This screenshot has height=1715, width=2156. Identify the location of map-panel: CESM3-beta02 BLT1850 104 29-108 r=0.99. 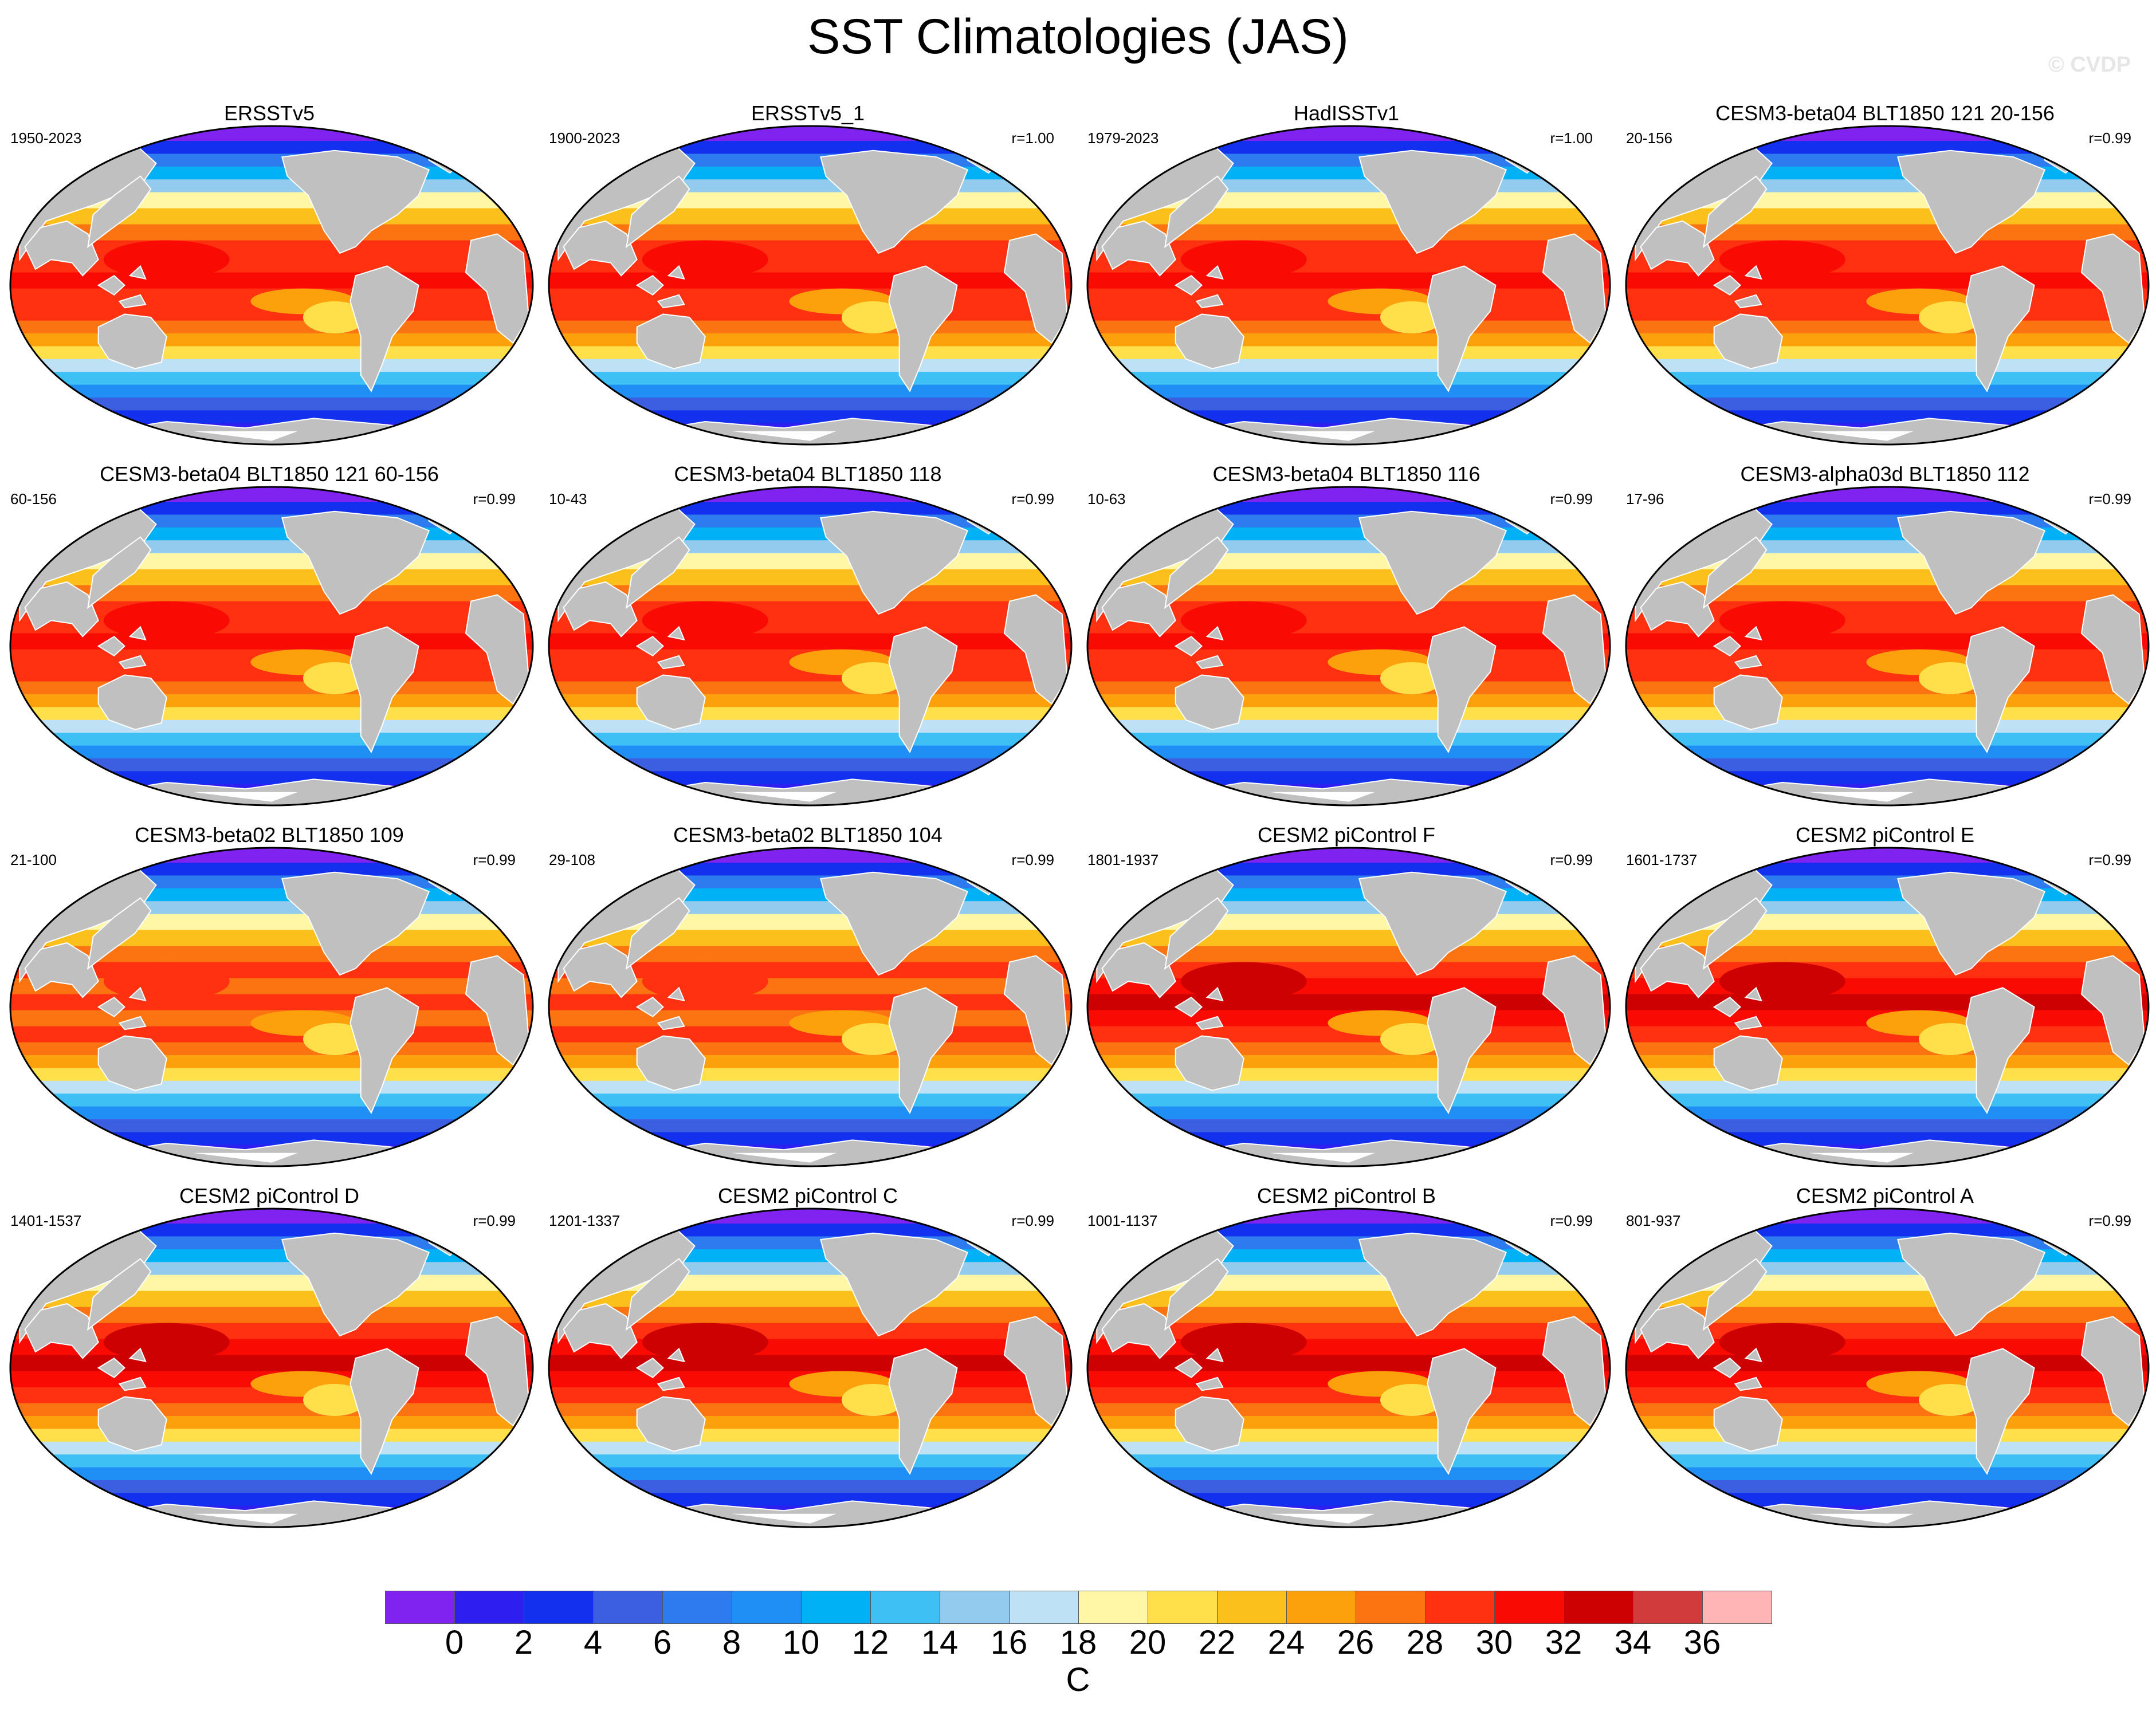
(808, 999).